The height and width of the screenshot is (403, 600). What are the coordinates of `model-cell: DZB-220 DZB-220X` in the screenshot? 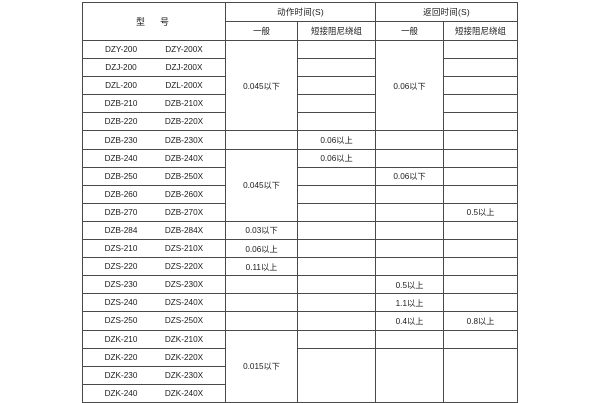 It's located at (154, 122).